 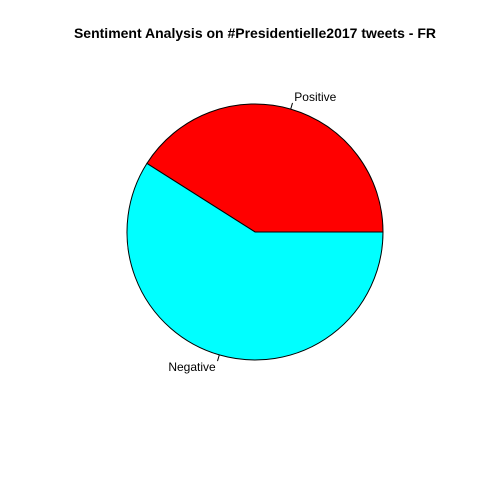 What do you see at coordinates (265, 168) in the screenshot?
I see `pie-slice-positive` at bounding box center [265, 168].